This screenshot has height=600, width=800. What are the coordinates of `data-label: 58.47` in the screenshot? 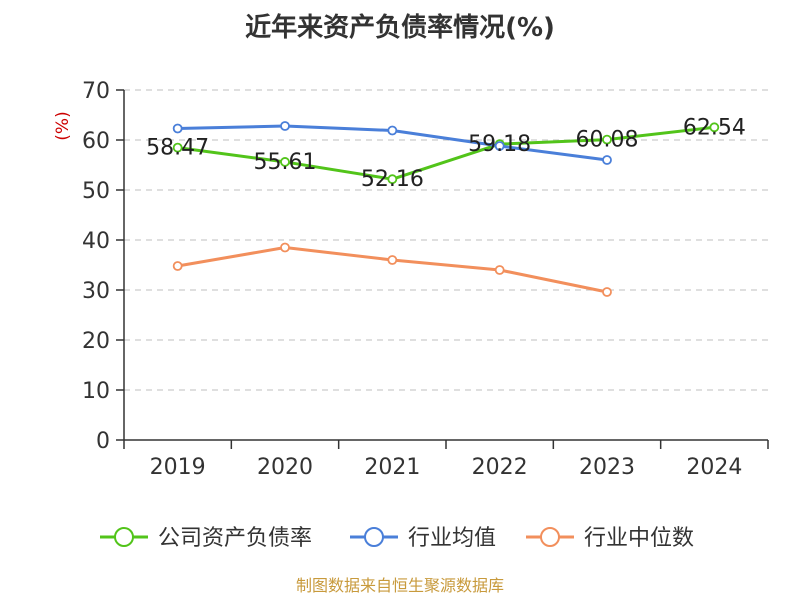 It's located at (177, 148).